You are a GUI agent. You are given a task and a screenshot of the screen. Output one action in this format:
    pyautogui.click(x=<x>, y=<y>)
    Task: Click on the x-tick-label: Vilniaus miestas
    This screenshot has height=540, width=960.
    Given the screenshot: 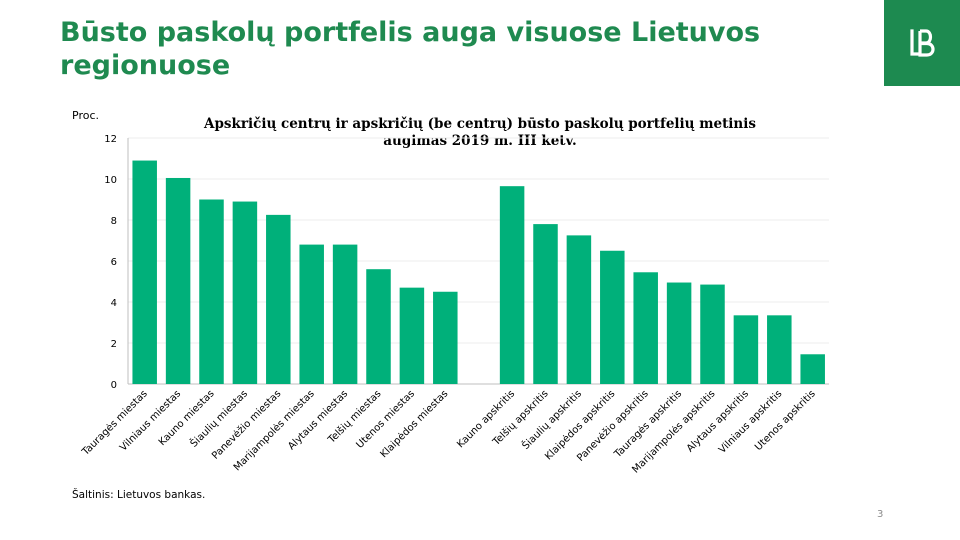 What is the action you would take?
    pyautogui.click(x=150, y=420)
    